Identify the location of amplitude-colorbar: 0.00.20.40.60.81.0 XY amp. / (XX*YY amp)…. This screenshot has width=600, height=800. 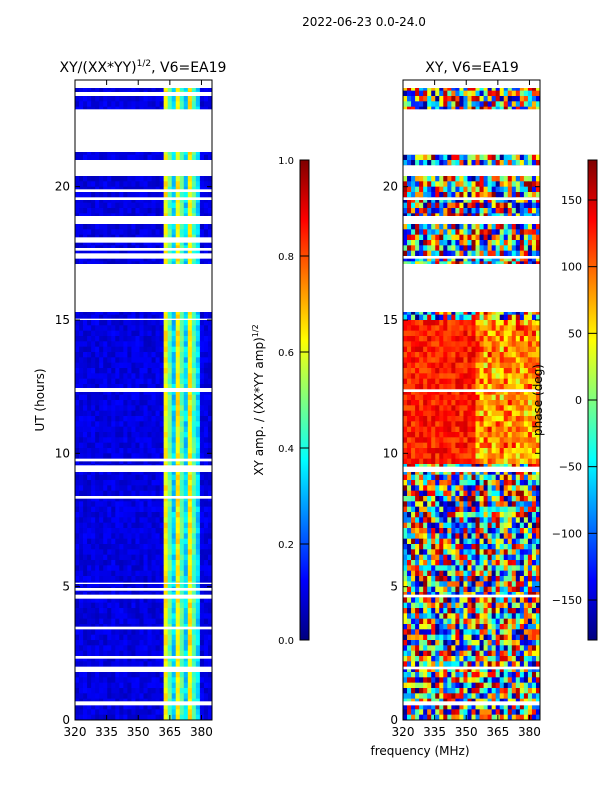
(280, 401).